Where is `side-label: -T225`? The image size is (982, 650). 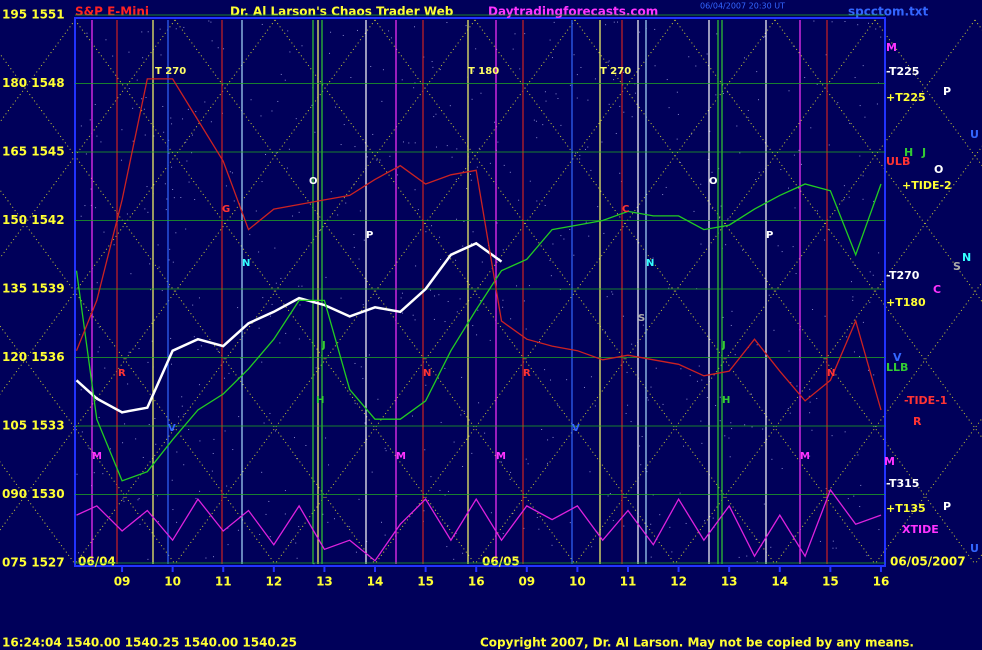
side-label: -T225 is located at coordinates (902, 71).